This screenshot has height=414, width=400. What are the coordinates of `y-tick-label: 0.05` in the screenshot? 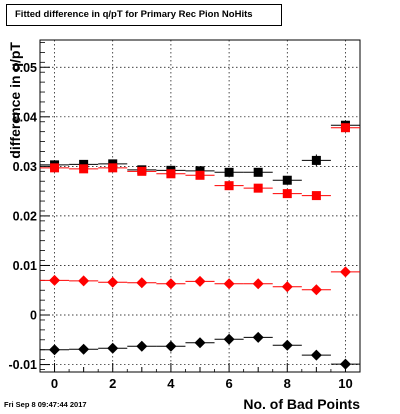 It's located at (25, 68).